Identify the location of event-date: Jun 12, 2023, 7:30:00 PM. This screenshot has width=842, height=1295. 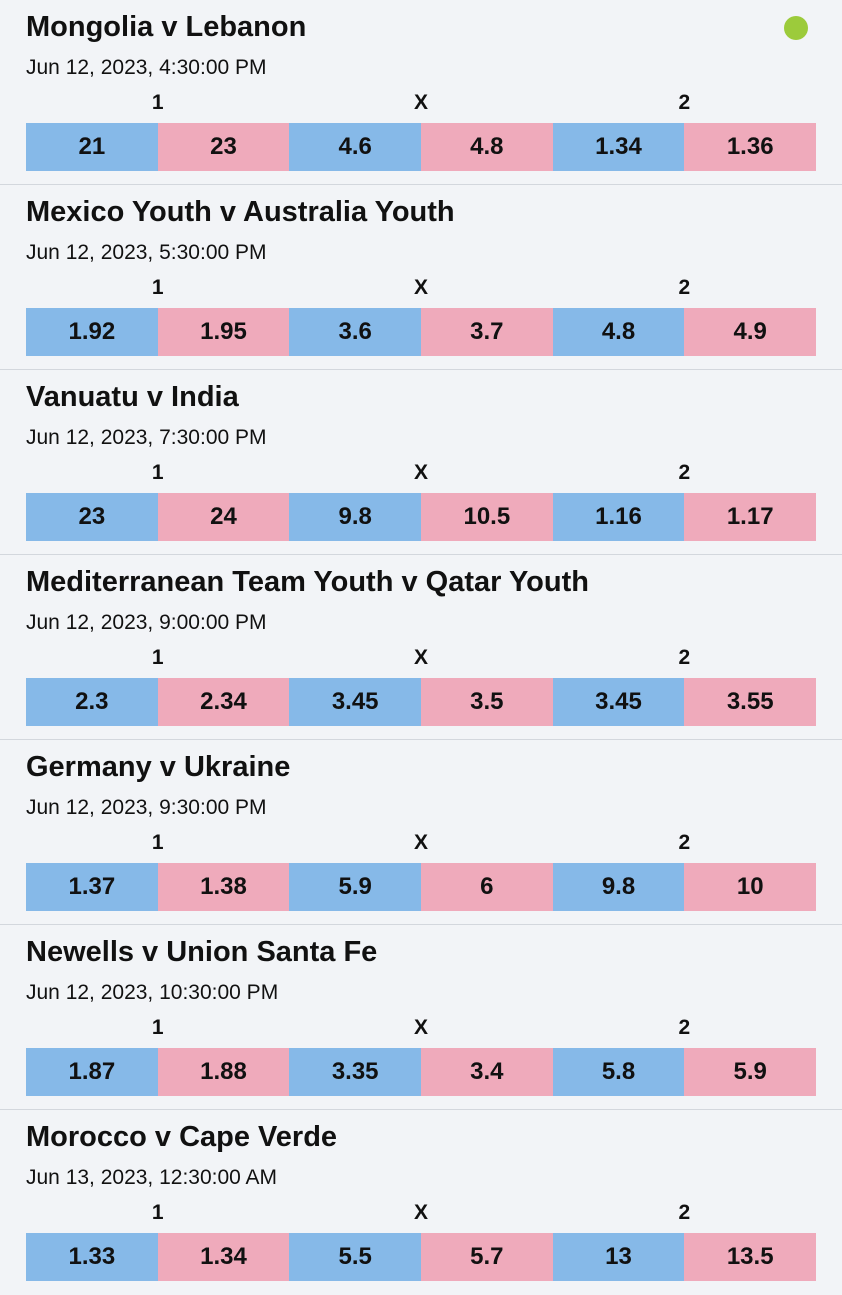
(146, 437).